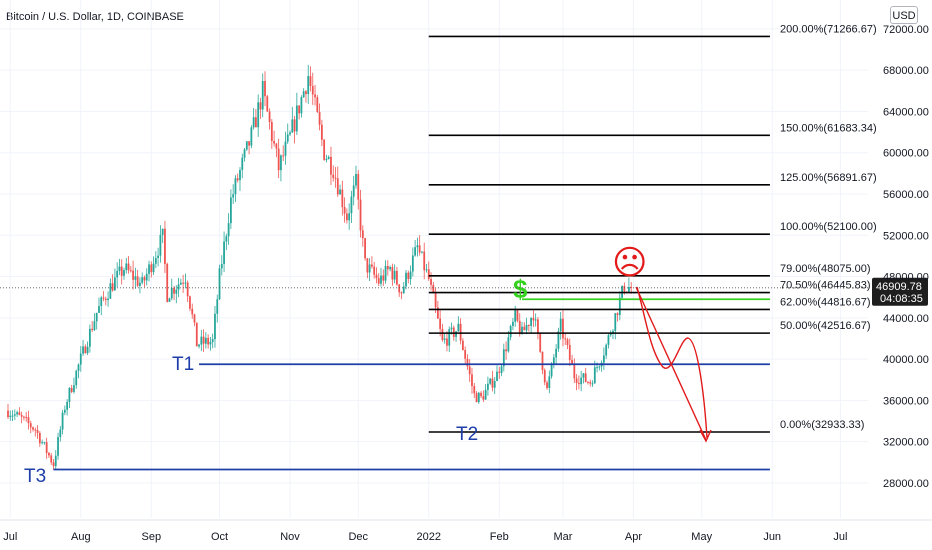 The image size is (932, 550). Describe the element at coordinates (904, 15) in the screenshot. I see `currency-button: USD` at that location.